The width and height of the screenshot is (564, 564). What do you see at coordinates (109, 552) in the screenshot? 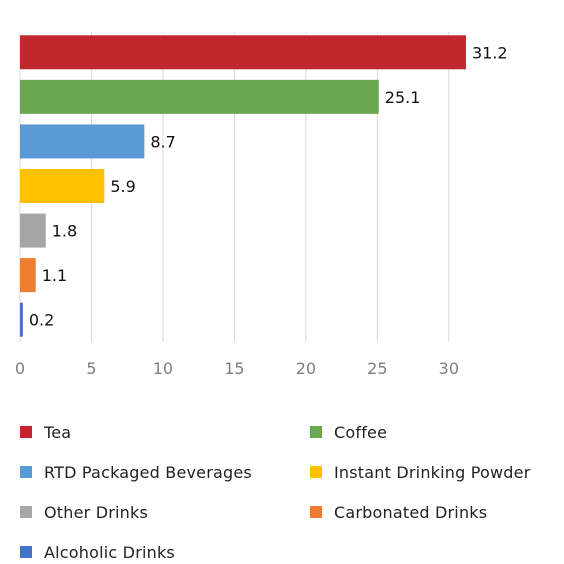
I see `legend-label-alcoholic-drinks: Alcoholic Drinks` at bounding box center [109, 552].